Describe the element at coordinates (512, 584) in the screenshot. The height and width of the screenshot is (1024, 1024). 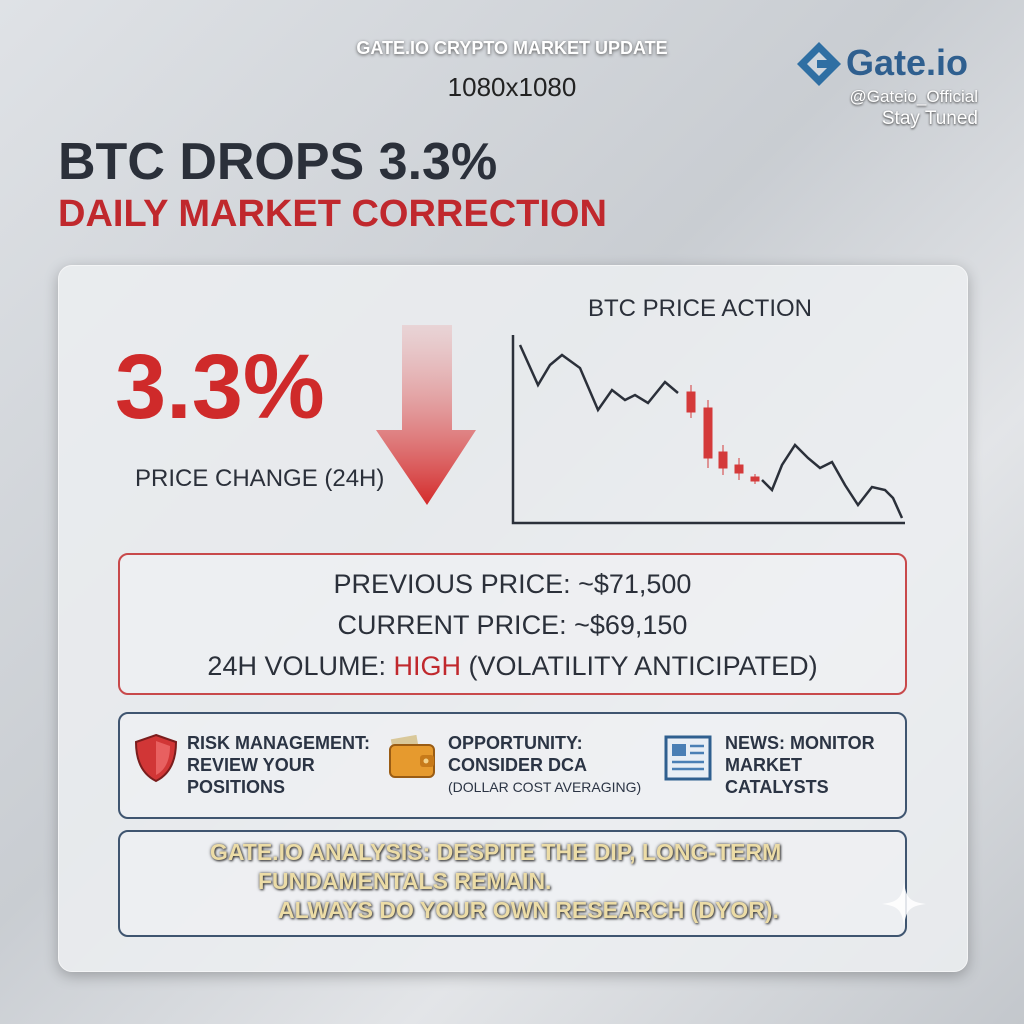
I see `previous-price: PREVIOUS PRICE: ~$71,500` at that location.